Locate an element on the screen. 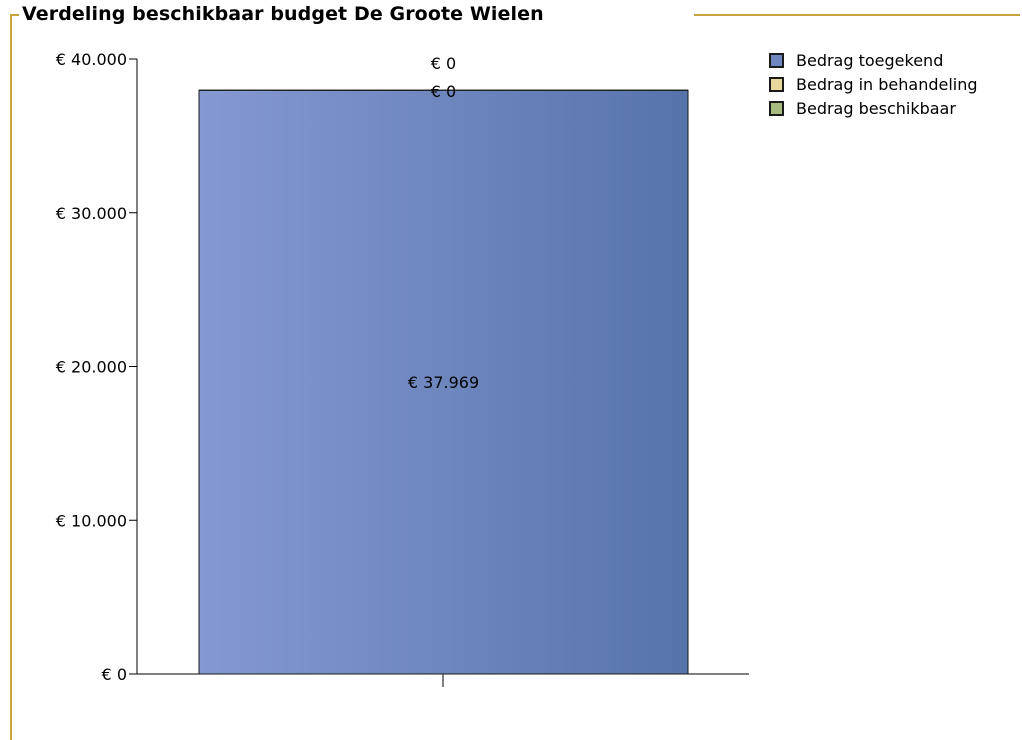  y-tick-label: € 20.000 is located at coordinates (91, 367).